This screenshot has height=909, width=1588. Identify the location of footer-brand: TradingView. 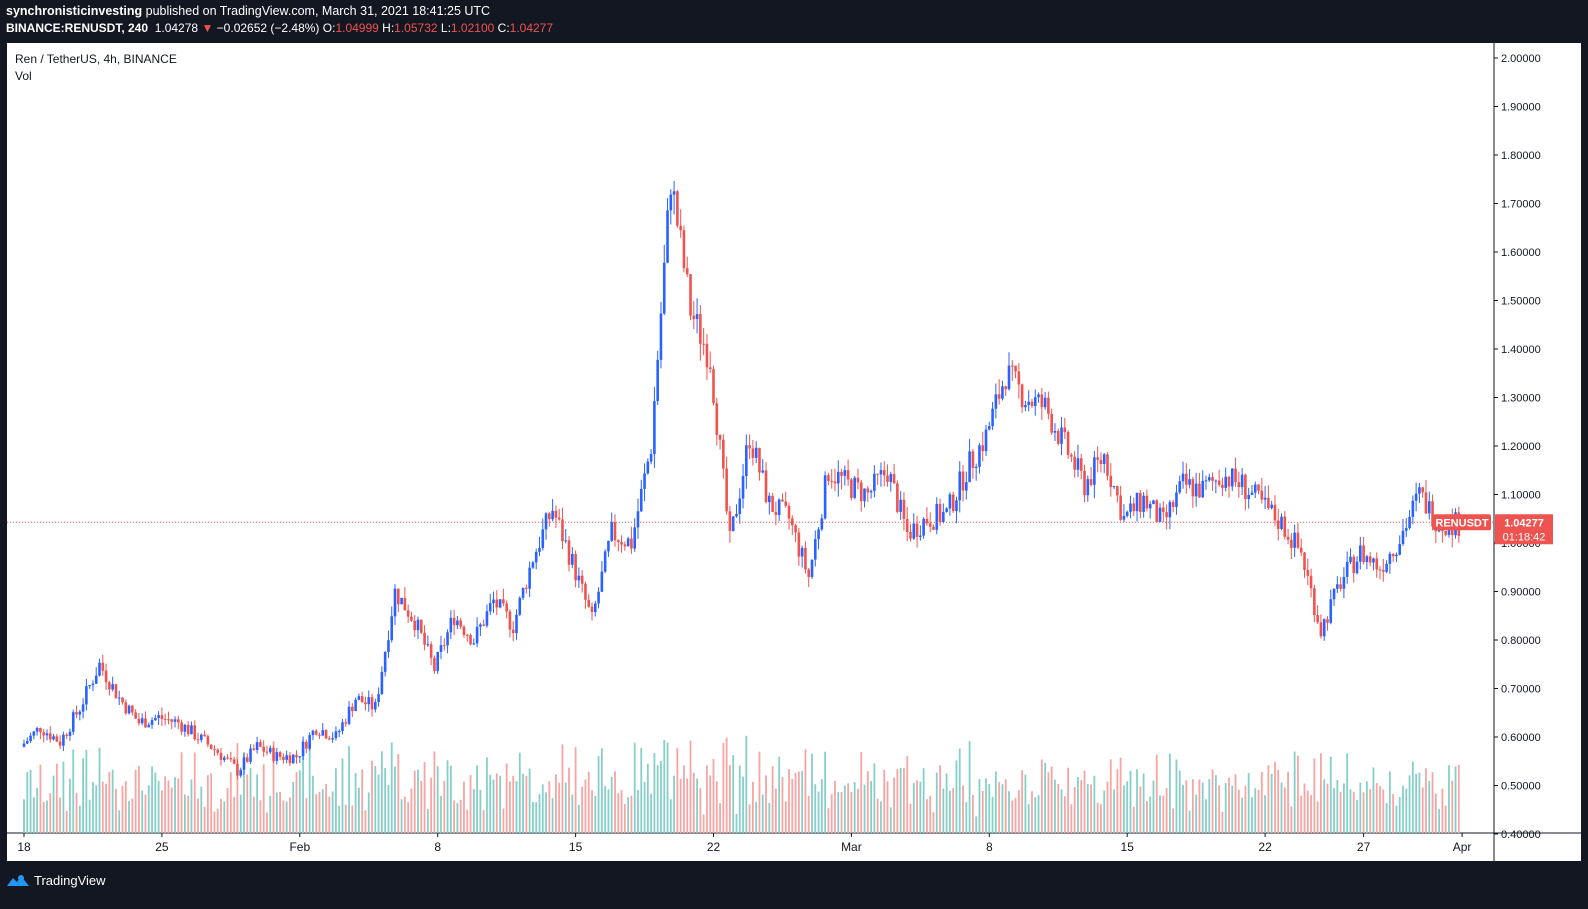
(56, 880).